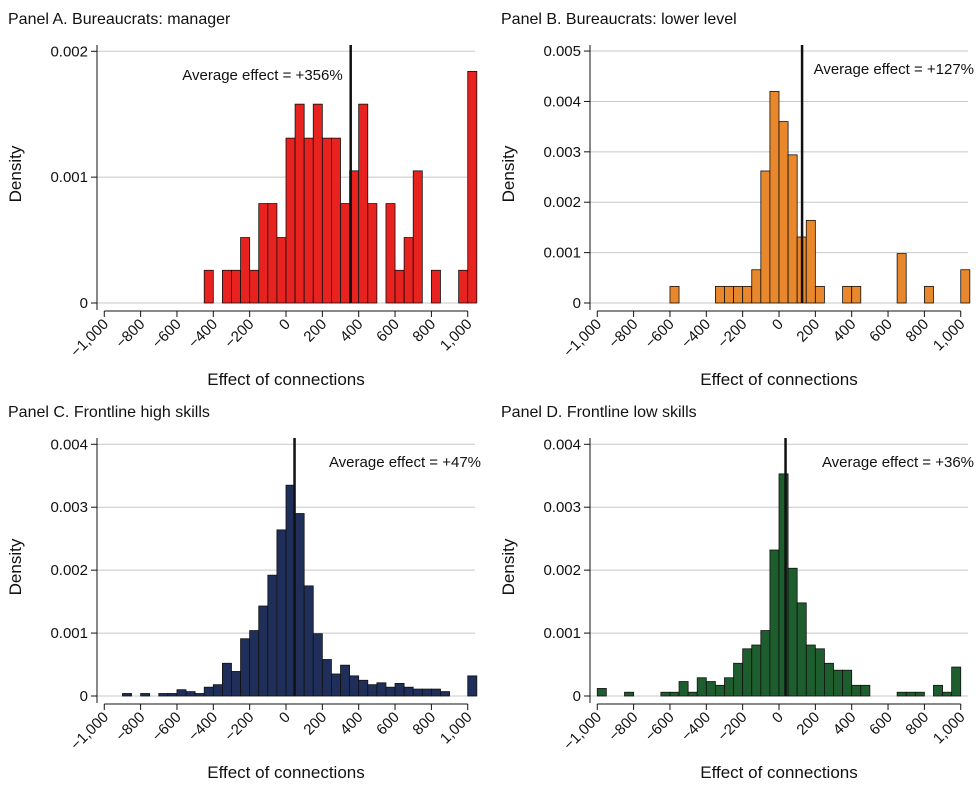  What do you see at coordinates (405, 462) in the screenshot?
I see `annotation: Average effect = +47%` at bounding box center [405, 462].